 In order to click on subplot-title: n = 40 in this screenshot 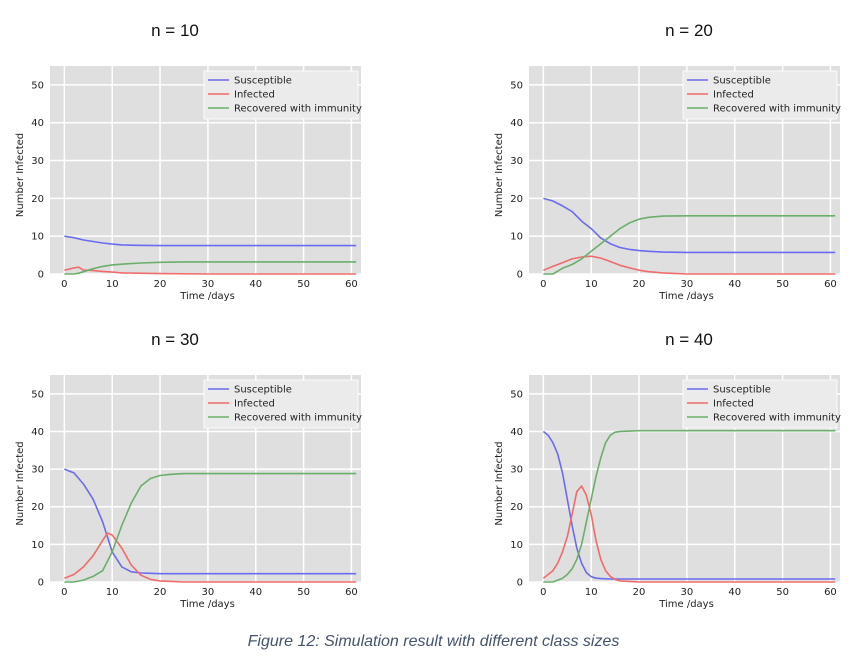, I will do `click(689, 339)`.